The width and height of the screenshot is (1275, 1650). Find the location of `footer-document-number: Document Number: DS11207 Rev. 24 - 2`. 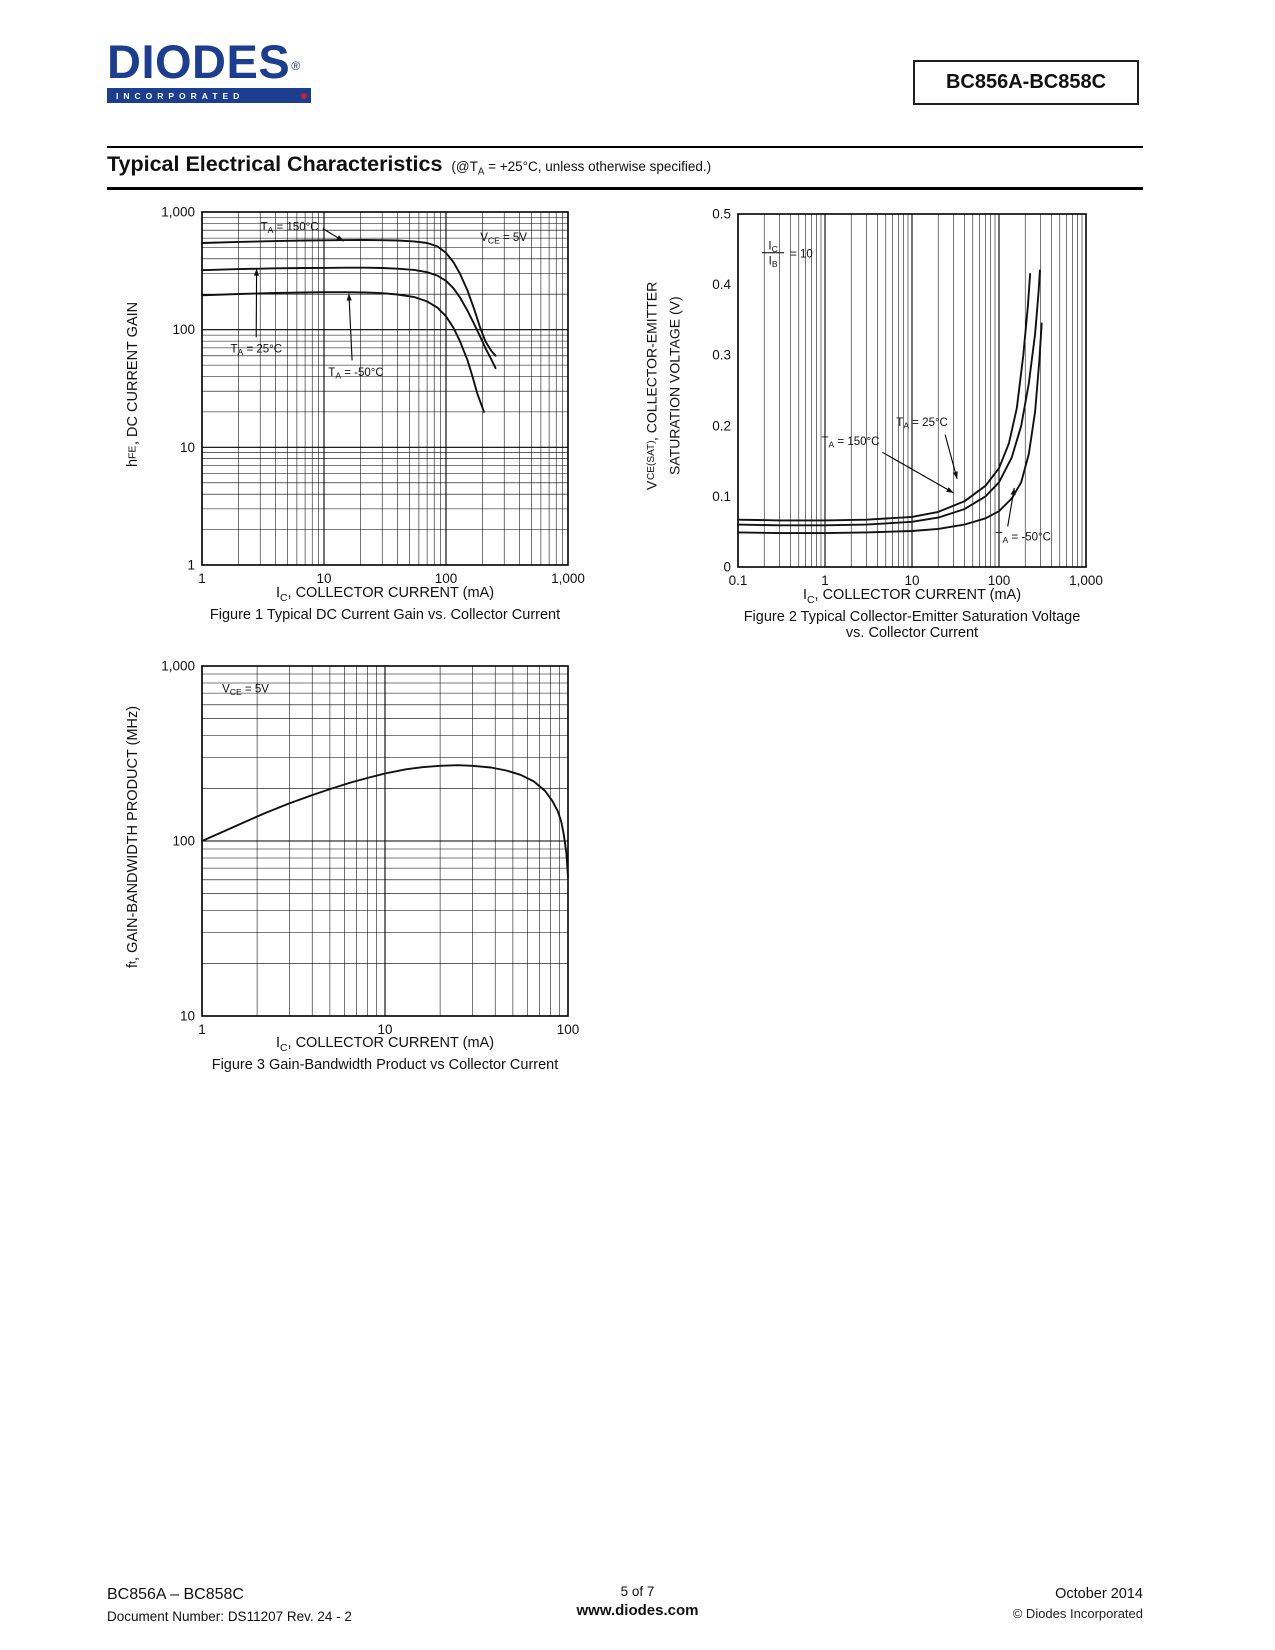

footer-document-number: Document Number: DS11207 Rev. 24 - 2 is located at coordinates (229, 1616).